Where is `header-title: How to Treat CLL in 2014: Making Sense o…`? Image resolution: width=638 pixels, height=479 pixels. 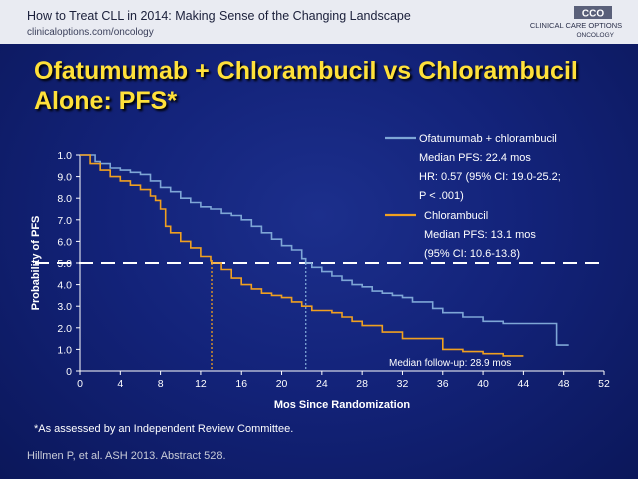
header-title: How to Treat CLL in 2014: Making Sense o… is located at coordinates (219, 16).